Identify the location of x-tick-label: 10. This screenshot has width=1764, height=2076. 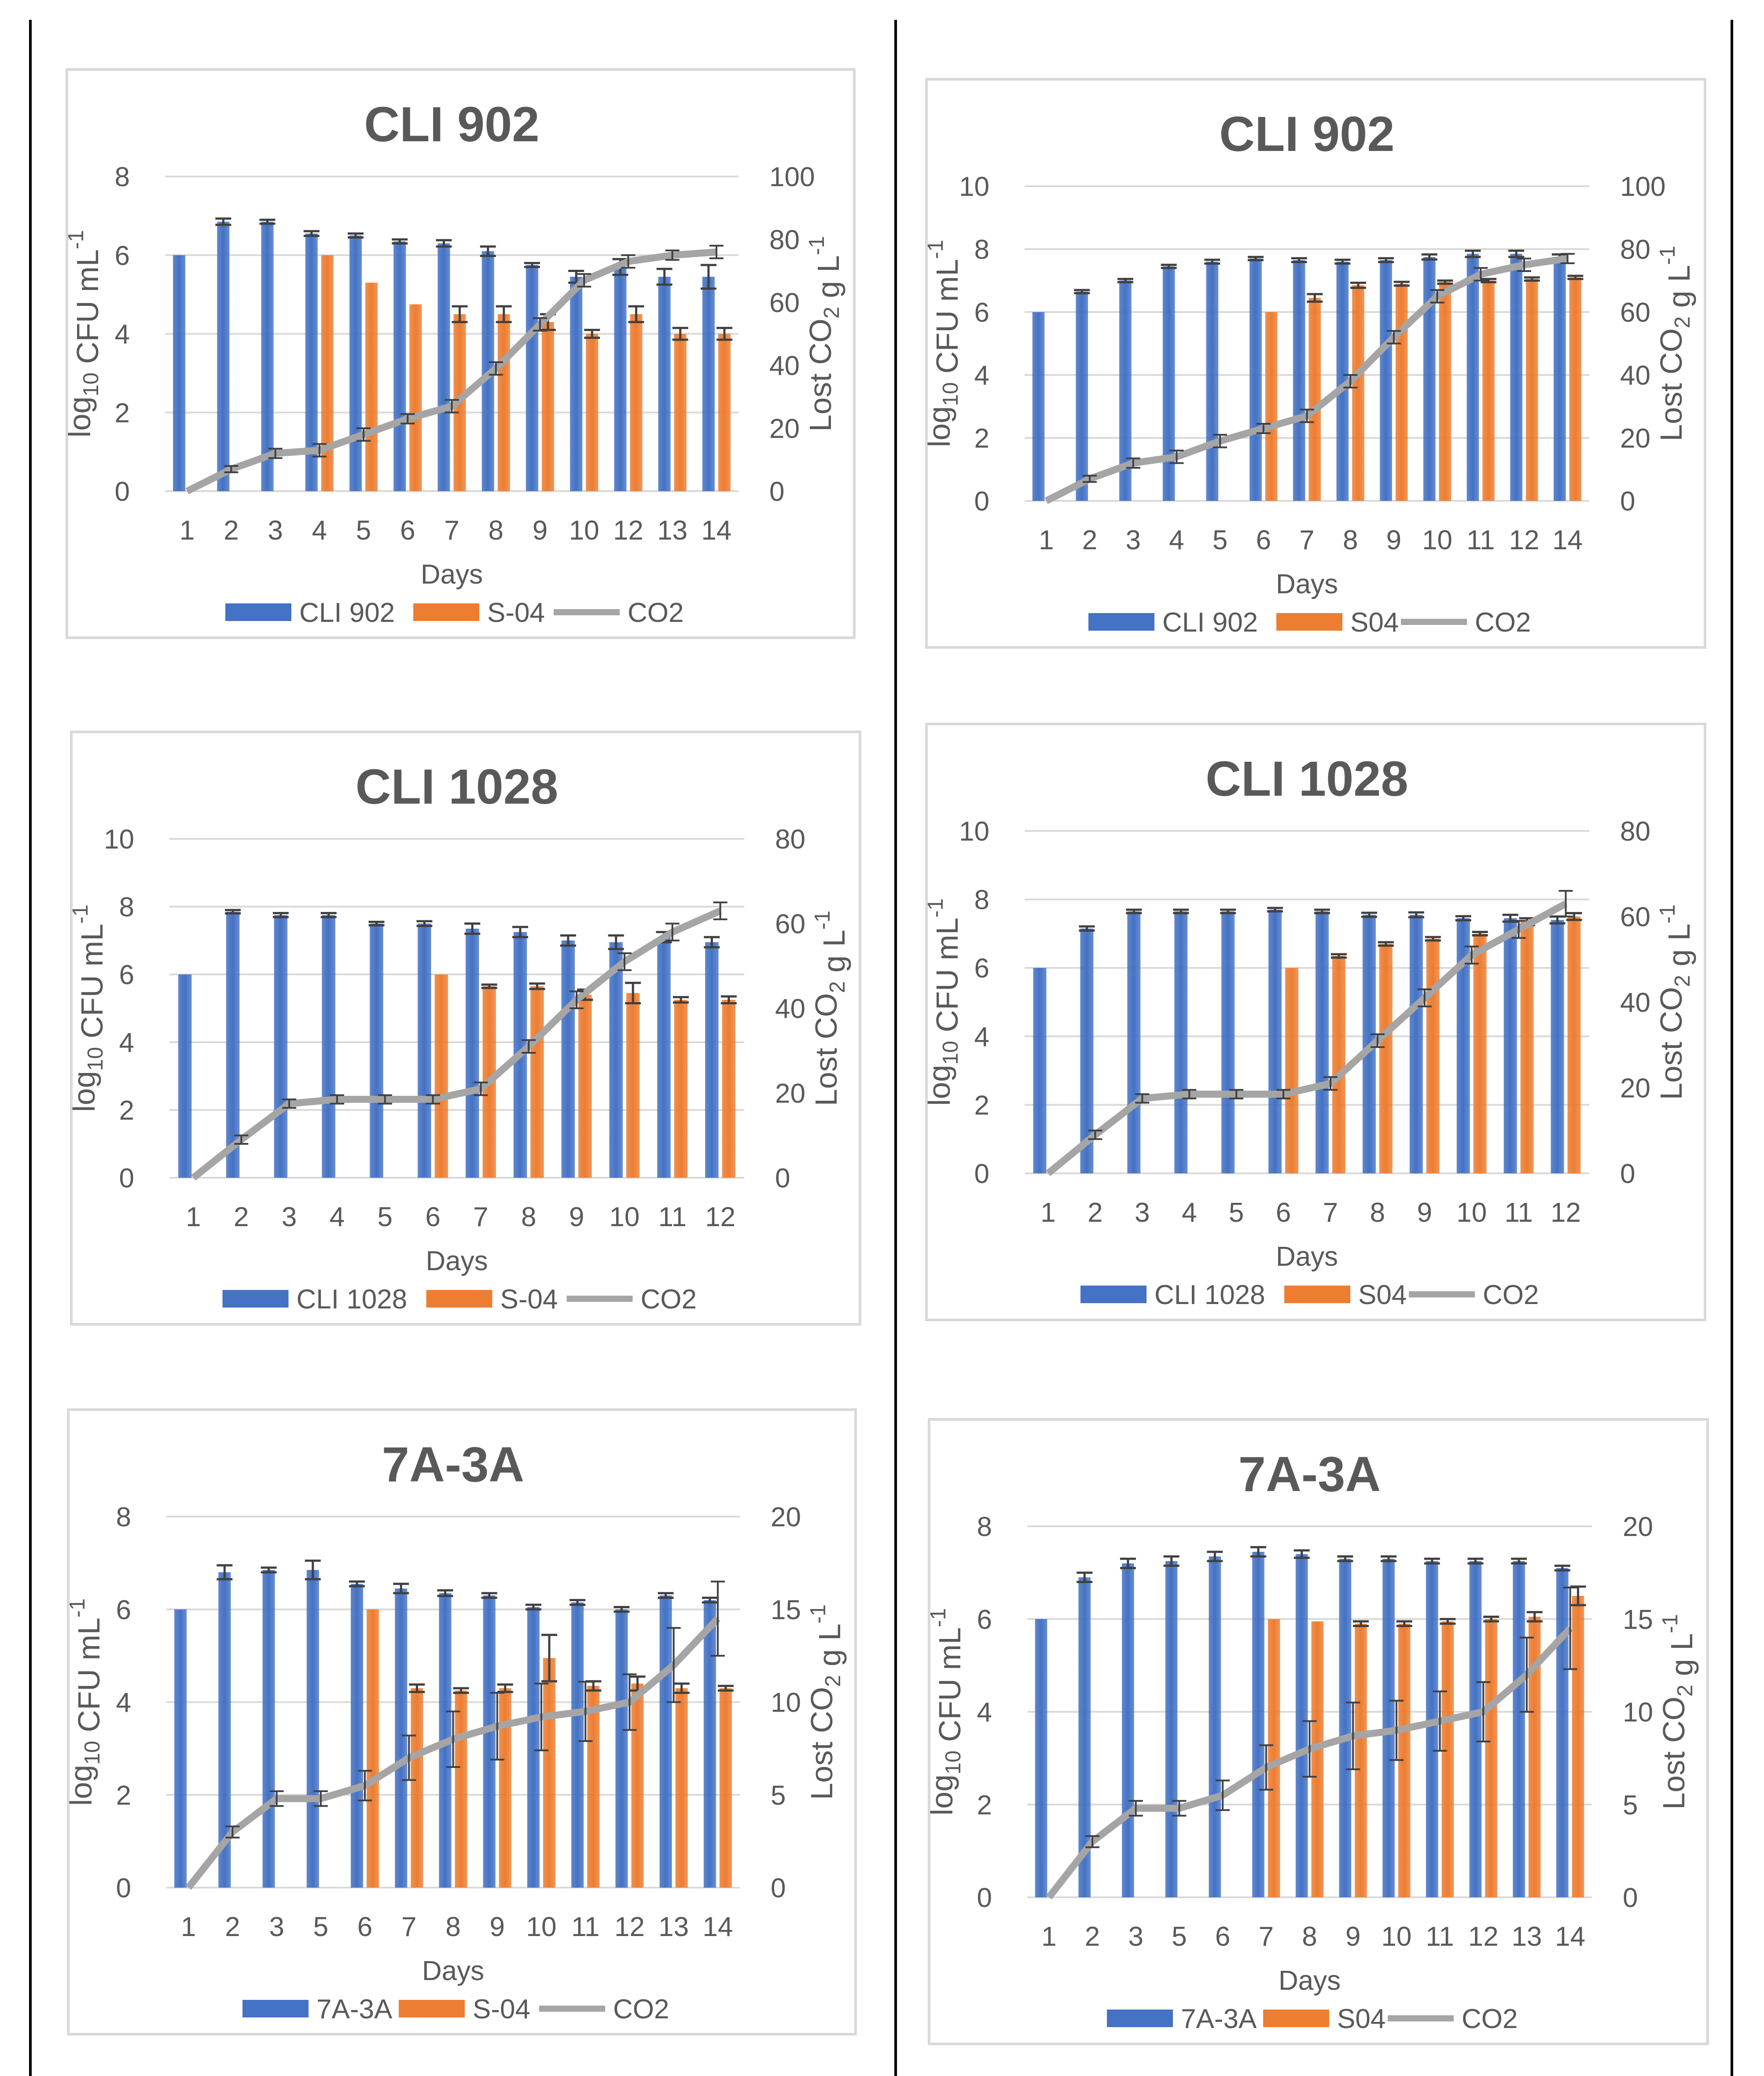
(541, 1927).